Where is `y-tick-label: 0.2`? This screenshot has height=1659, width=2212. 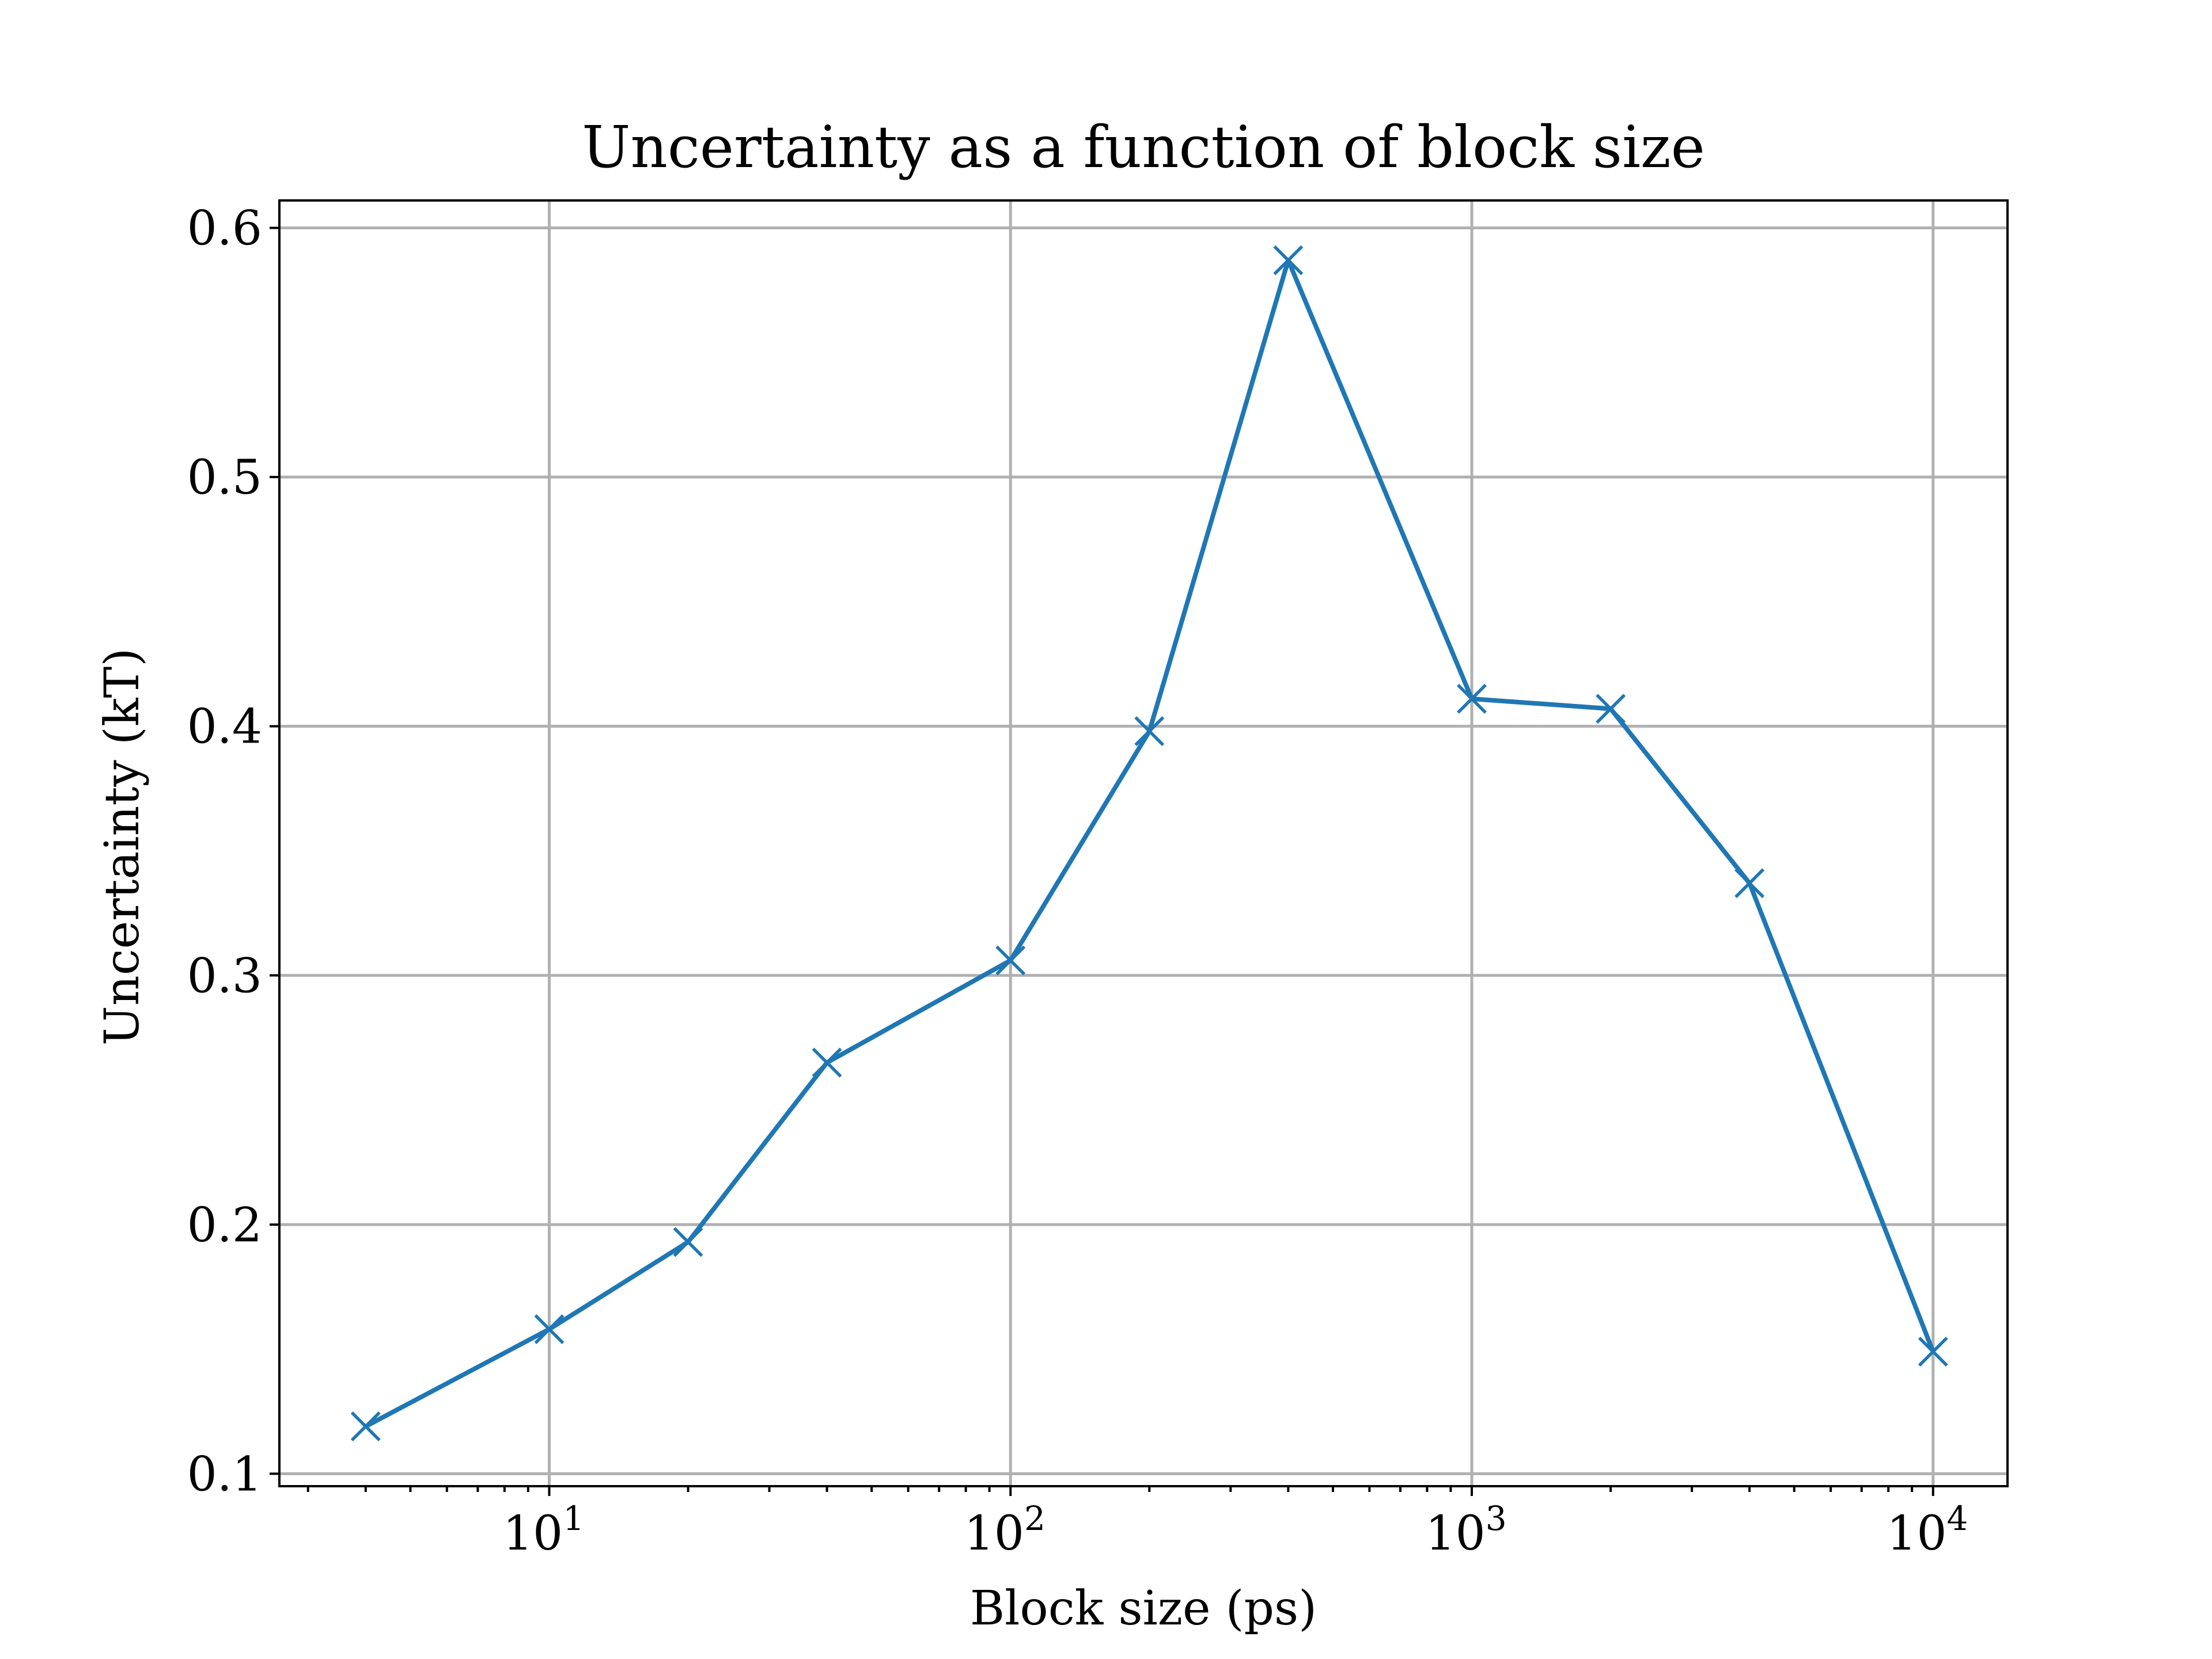
y-tick-label: 0.2 is located at coordinates (224, 1225).